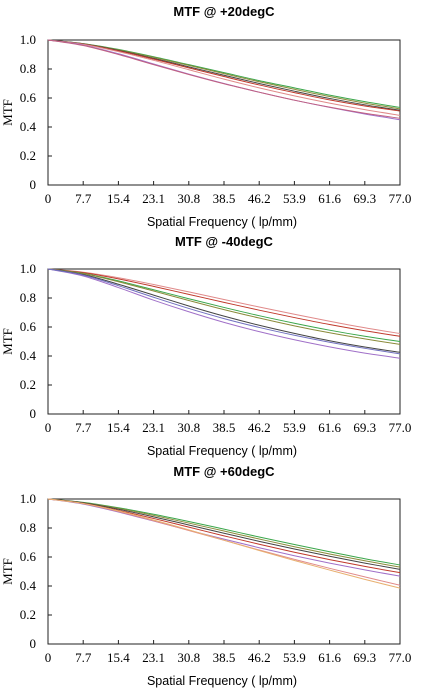  What do you see at coordinates (224, 241) in the screenshot?
I see `chart-title: MTF @ -40degC` at bounding box center [224, 241].